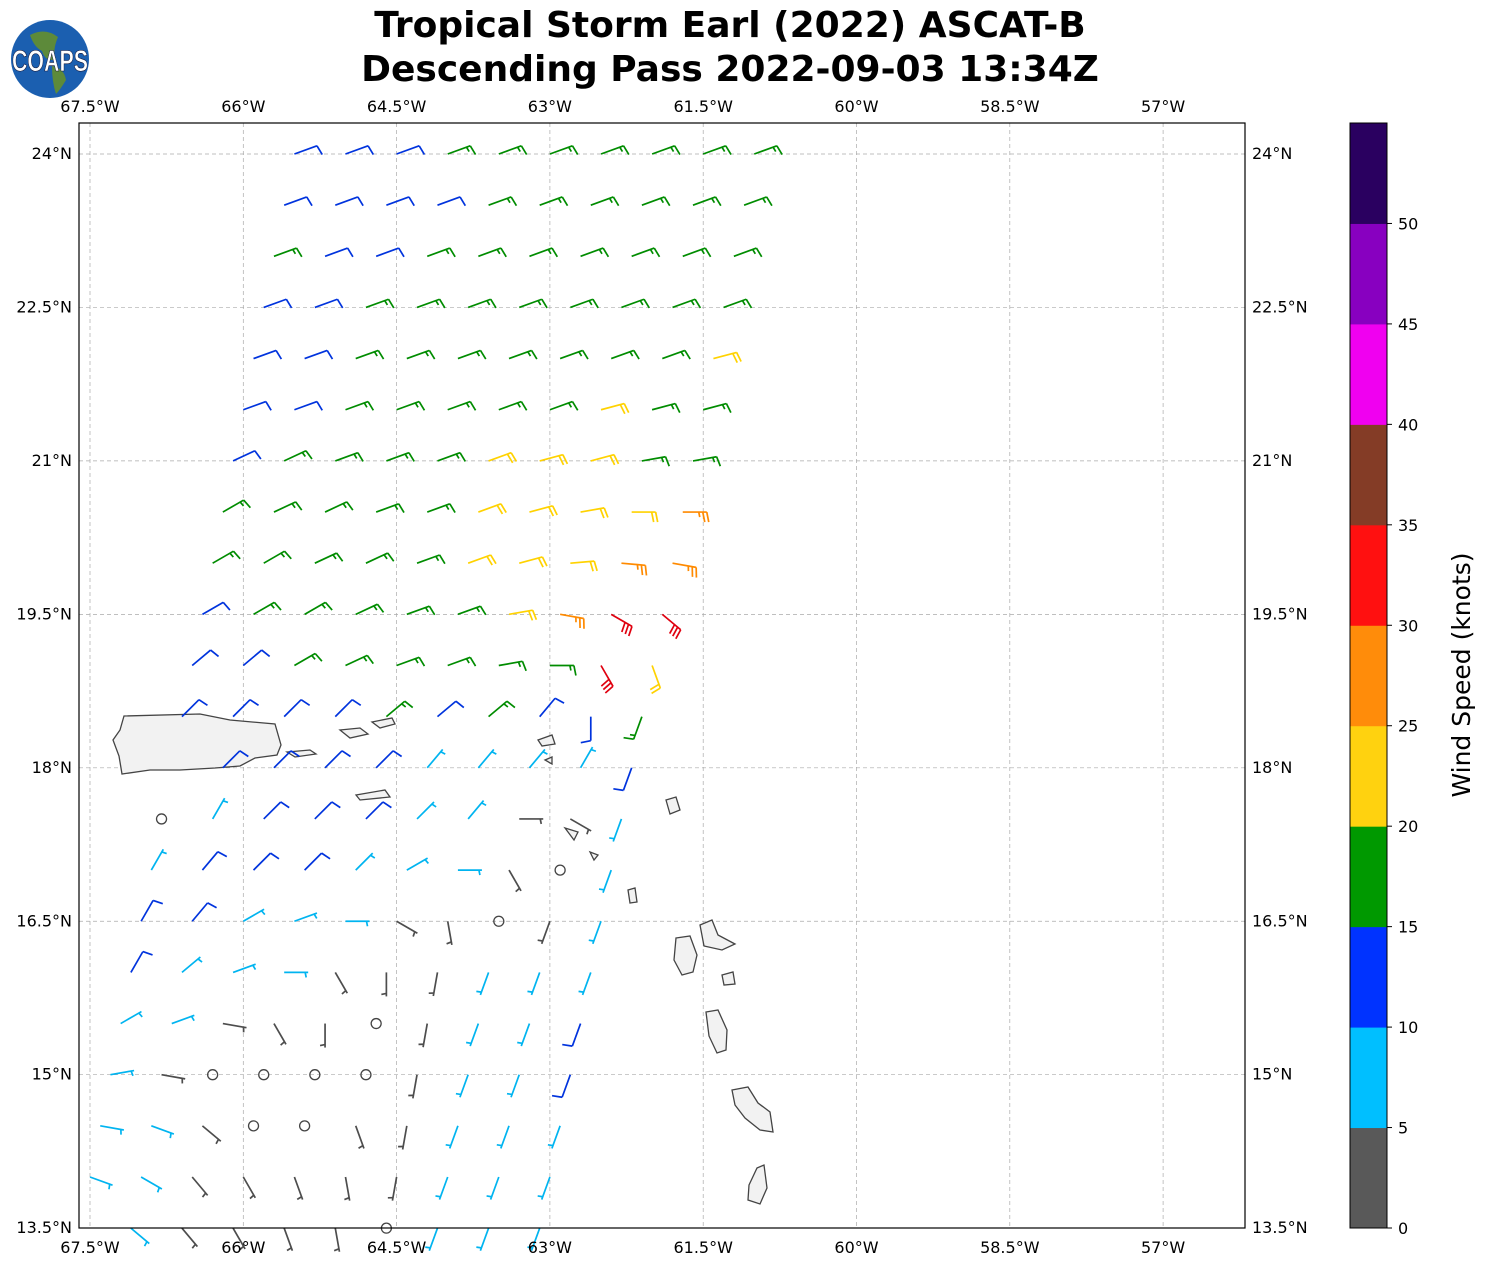  I want to click on st-croix, so click(373, 795).